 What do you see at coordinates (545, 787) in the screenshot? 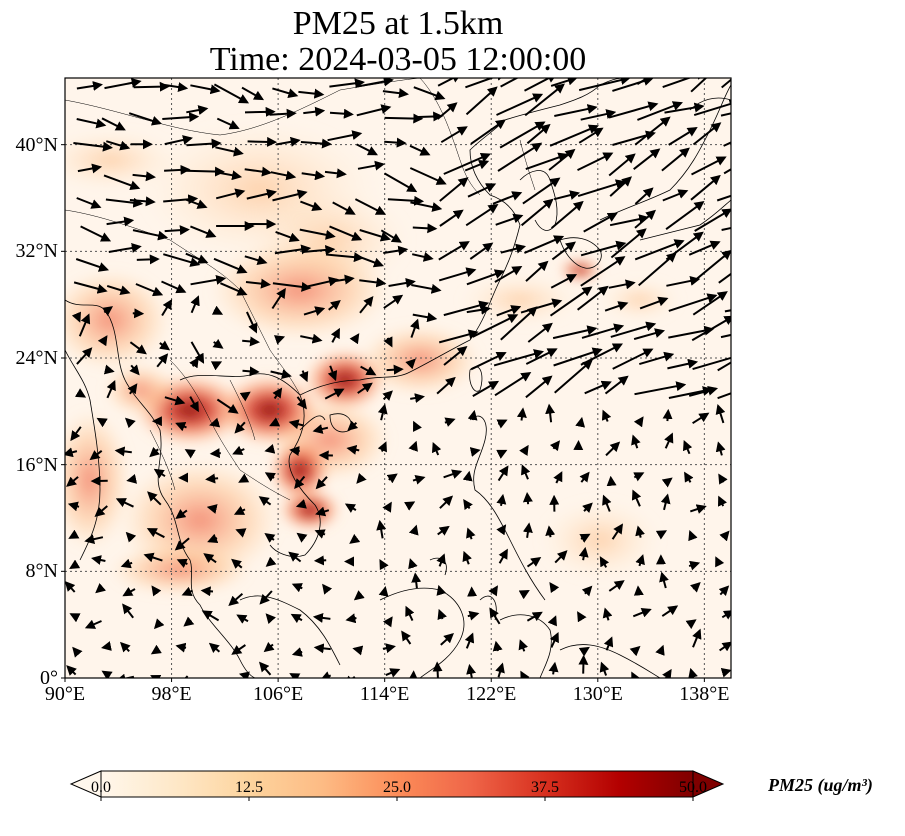
I see `colorbar-tick-label: 37.5` at bounding box center [545, 787].